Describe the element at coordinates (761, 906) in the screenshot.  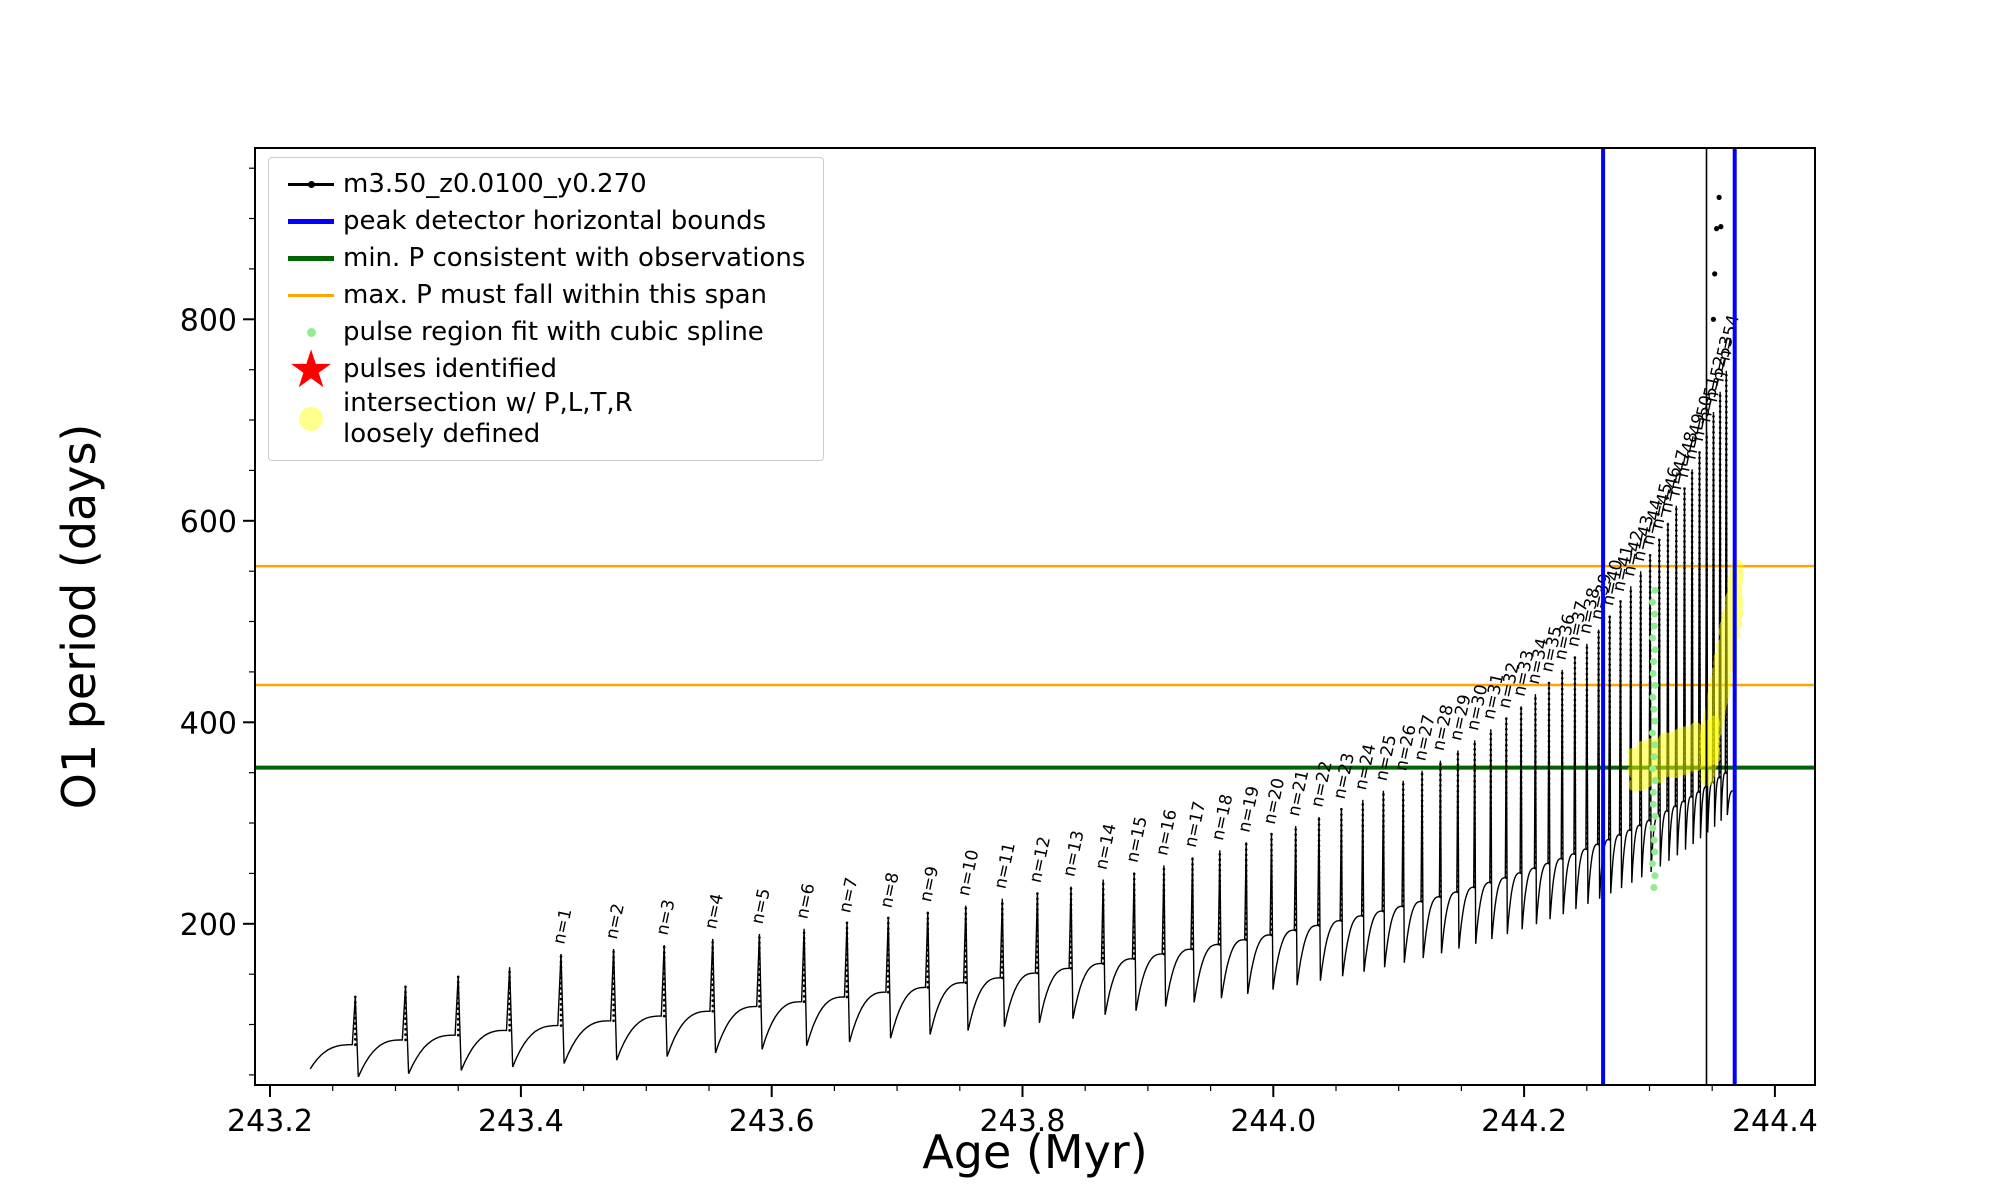
I see `svg-text: n=5` at that location.